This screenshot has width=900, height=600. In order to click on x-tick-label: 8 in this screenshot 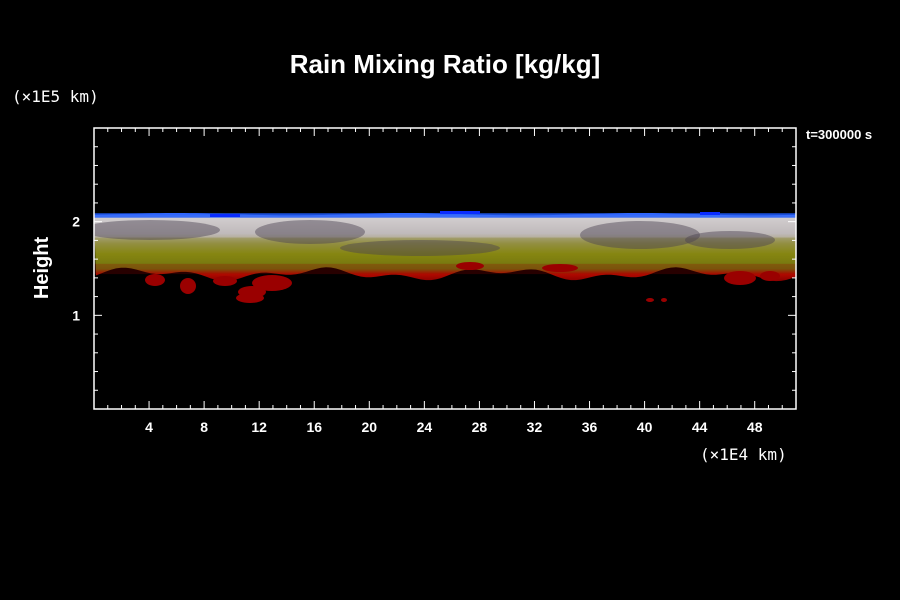, I will do `click(204, 427)`.